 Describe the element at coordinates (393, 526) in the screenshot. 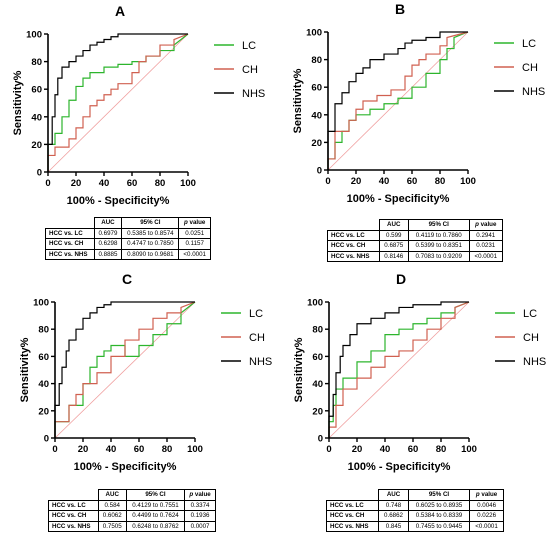

I see `table-cell-auc: 0.845` at that location.